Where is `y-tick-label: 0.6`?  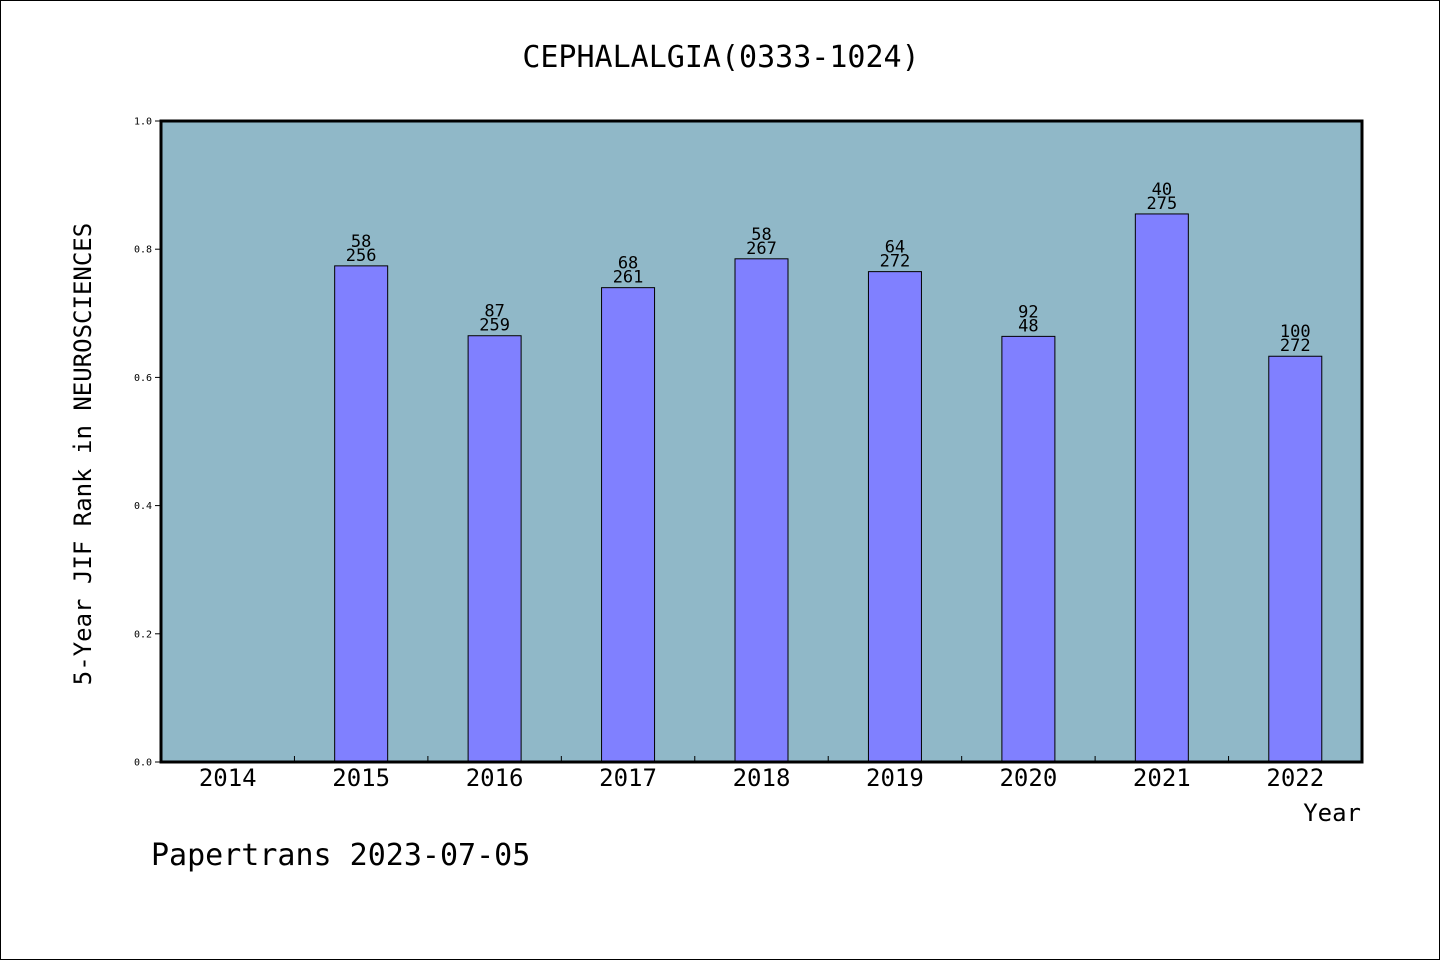
y-tick-label: 0.6 is located at coordinates (143, 378).